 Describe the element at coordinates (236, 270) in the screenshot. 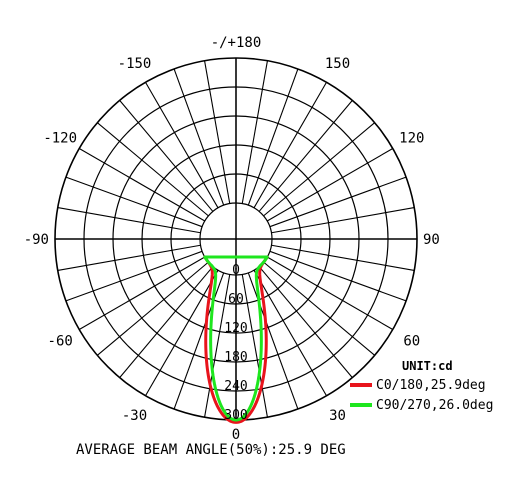

I see `radial-tick-label: 0` at that location.